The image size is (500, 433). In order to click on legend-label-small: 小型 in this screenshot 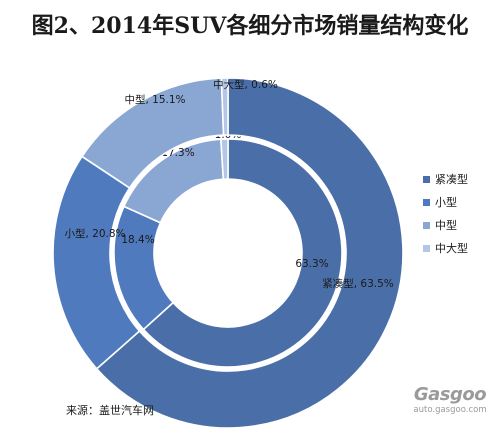, I will do `click(446, 202)`.